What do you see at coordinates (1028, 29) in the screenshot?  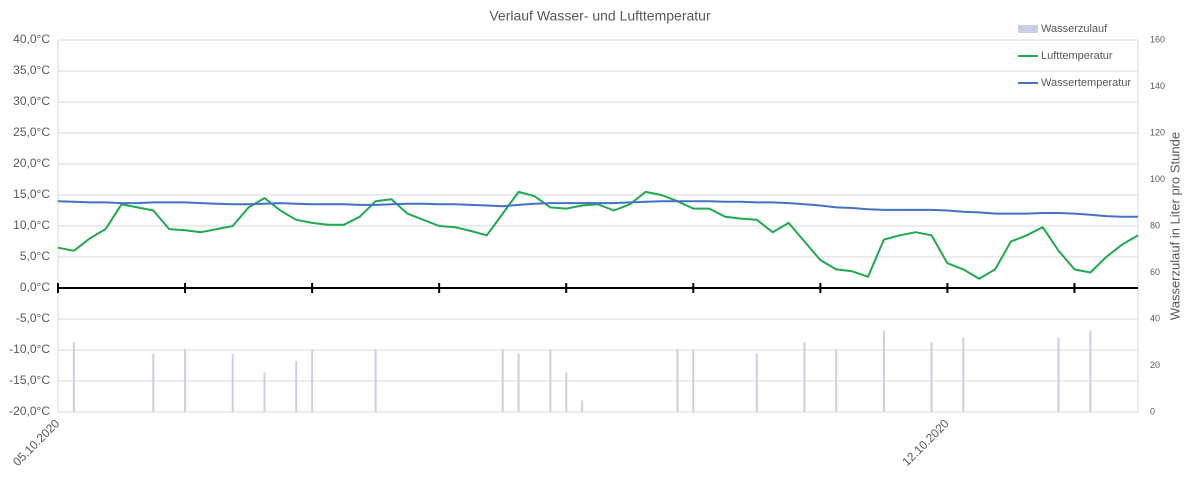 I see `legend-swatch` at bounding box center [1028, 29].